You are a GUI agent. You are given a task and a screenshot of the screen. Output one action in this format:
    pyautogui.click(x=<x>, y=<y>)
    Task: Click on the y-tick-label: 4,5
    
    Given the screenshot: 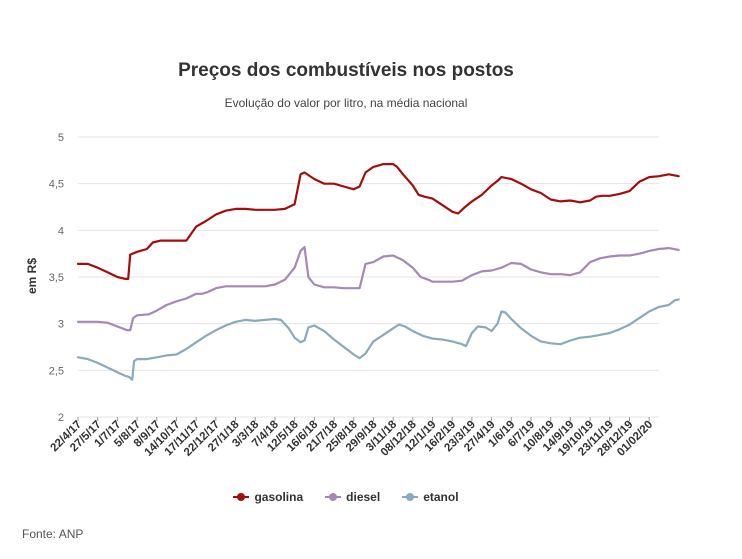 What is the action you would take?
    pyautogui.click(x=56, y=185)
    